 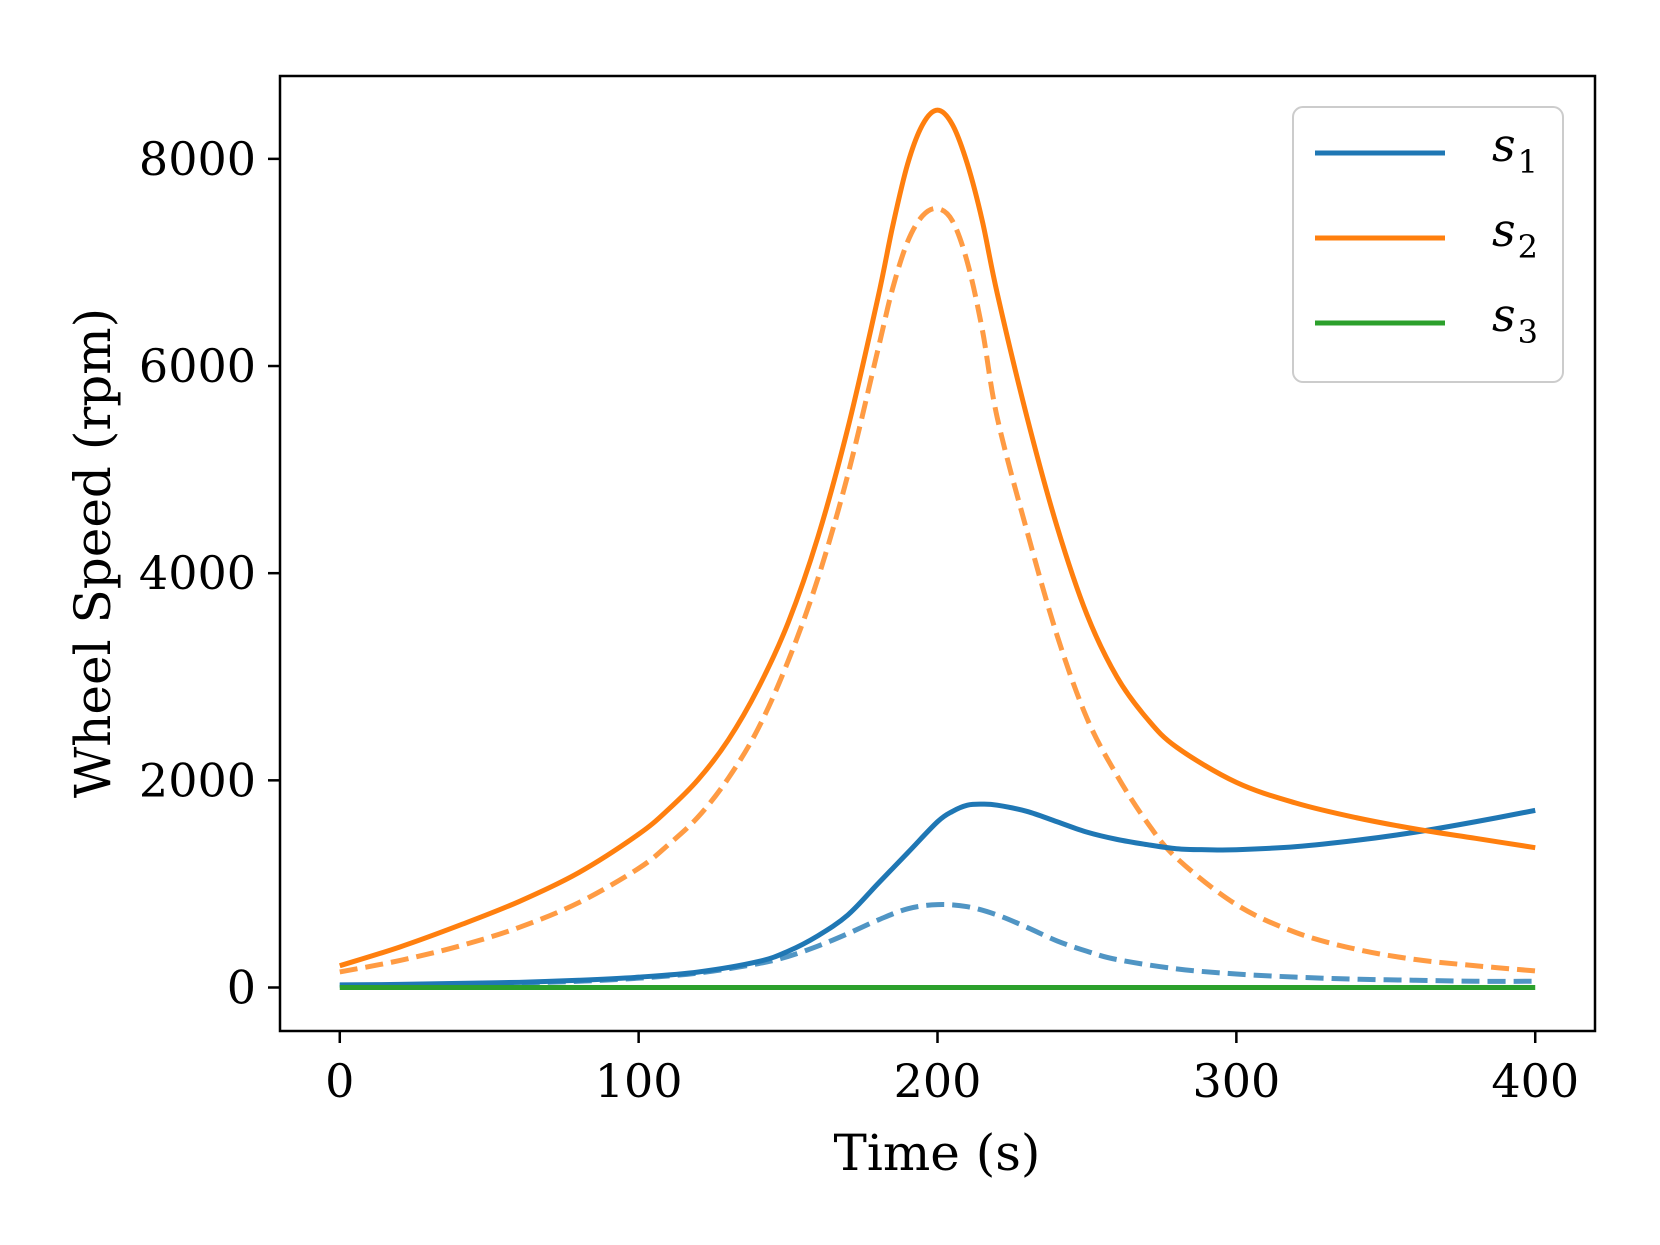 What do you see at coordinates (1515, 234) in the screenshot?
I see `legend-label-s2: s2` at bounding box center [1515, 234].